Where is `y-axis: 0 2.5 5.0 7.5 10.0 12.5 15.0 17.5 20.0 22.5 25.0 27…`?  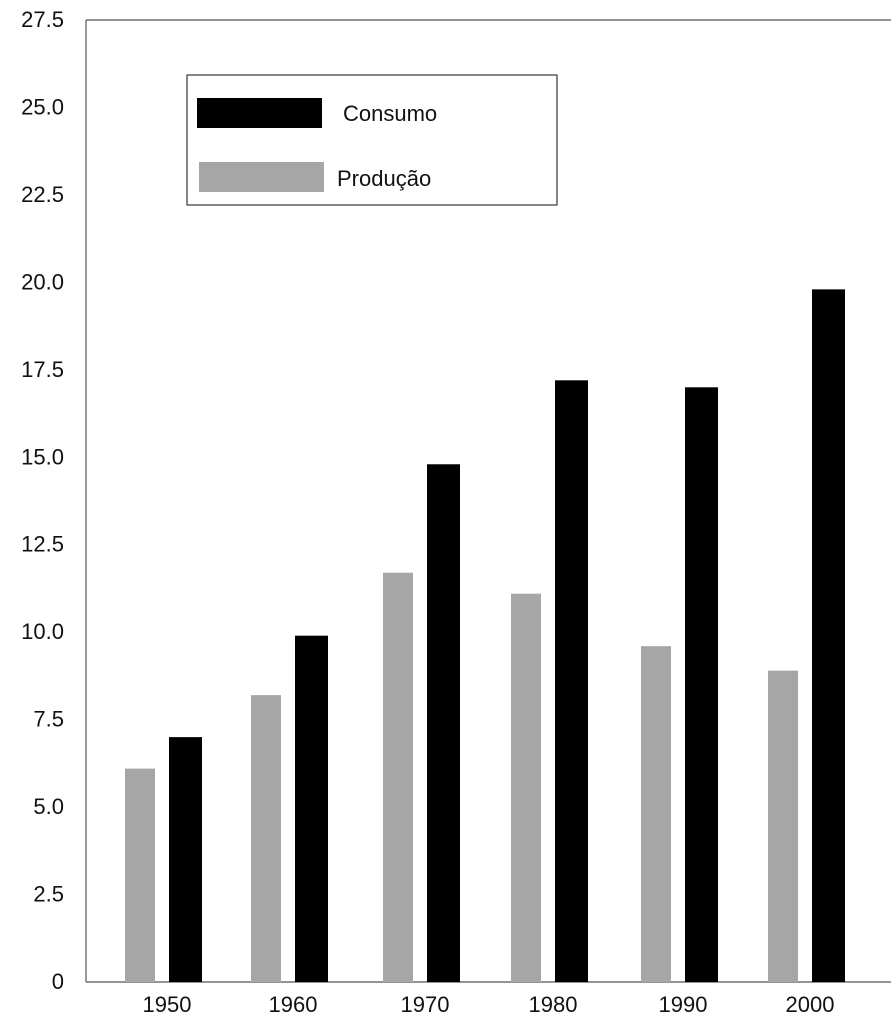 y-axis: 0 2.5 5.0 7.5 10.0 12.5 15.0 17.5 20.0 22.5 25.0 27… is located at coordinates (42, 500).